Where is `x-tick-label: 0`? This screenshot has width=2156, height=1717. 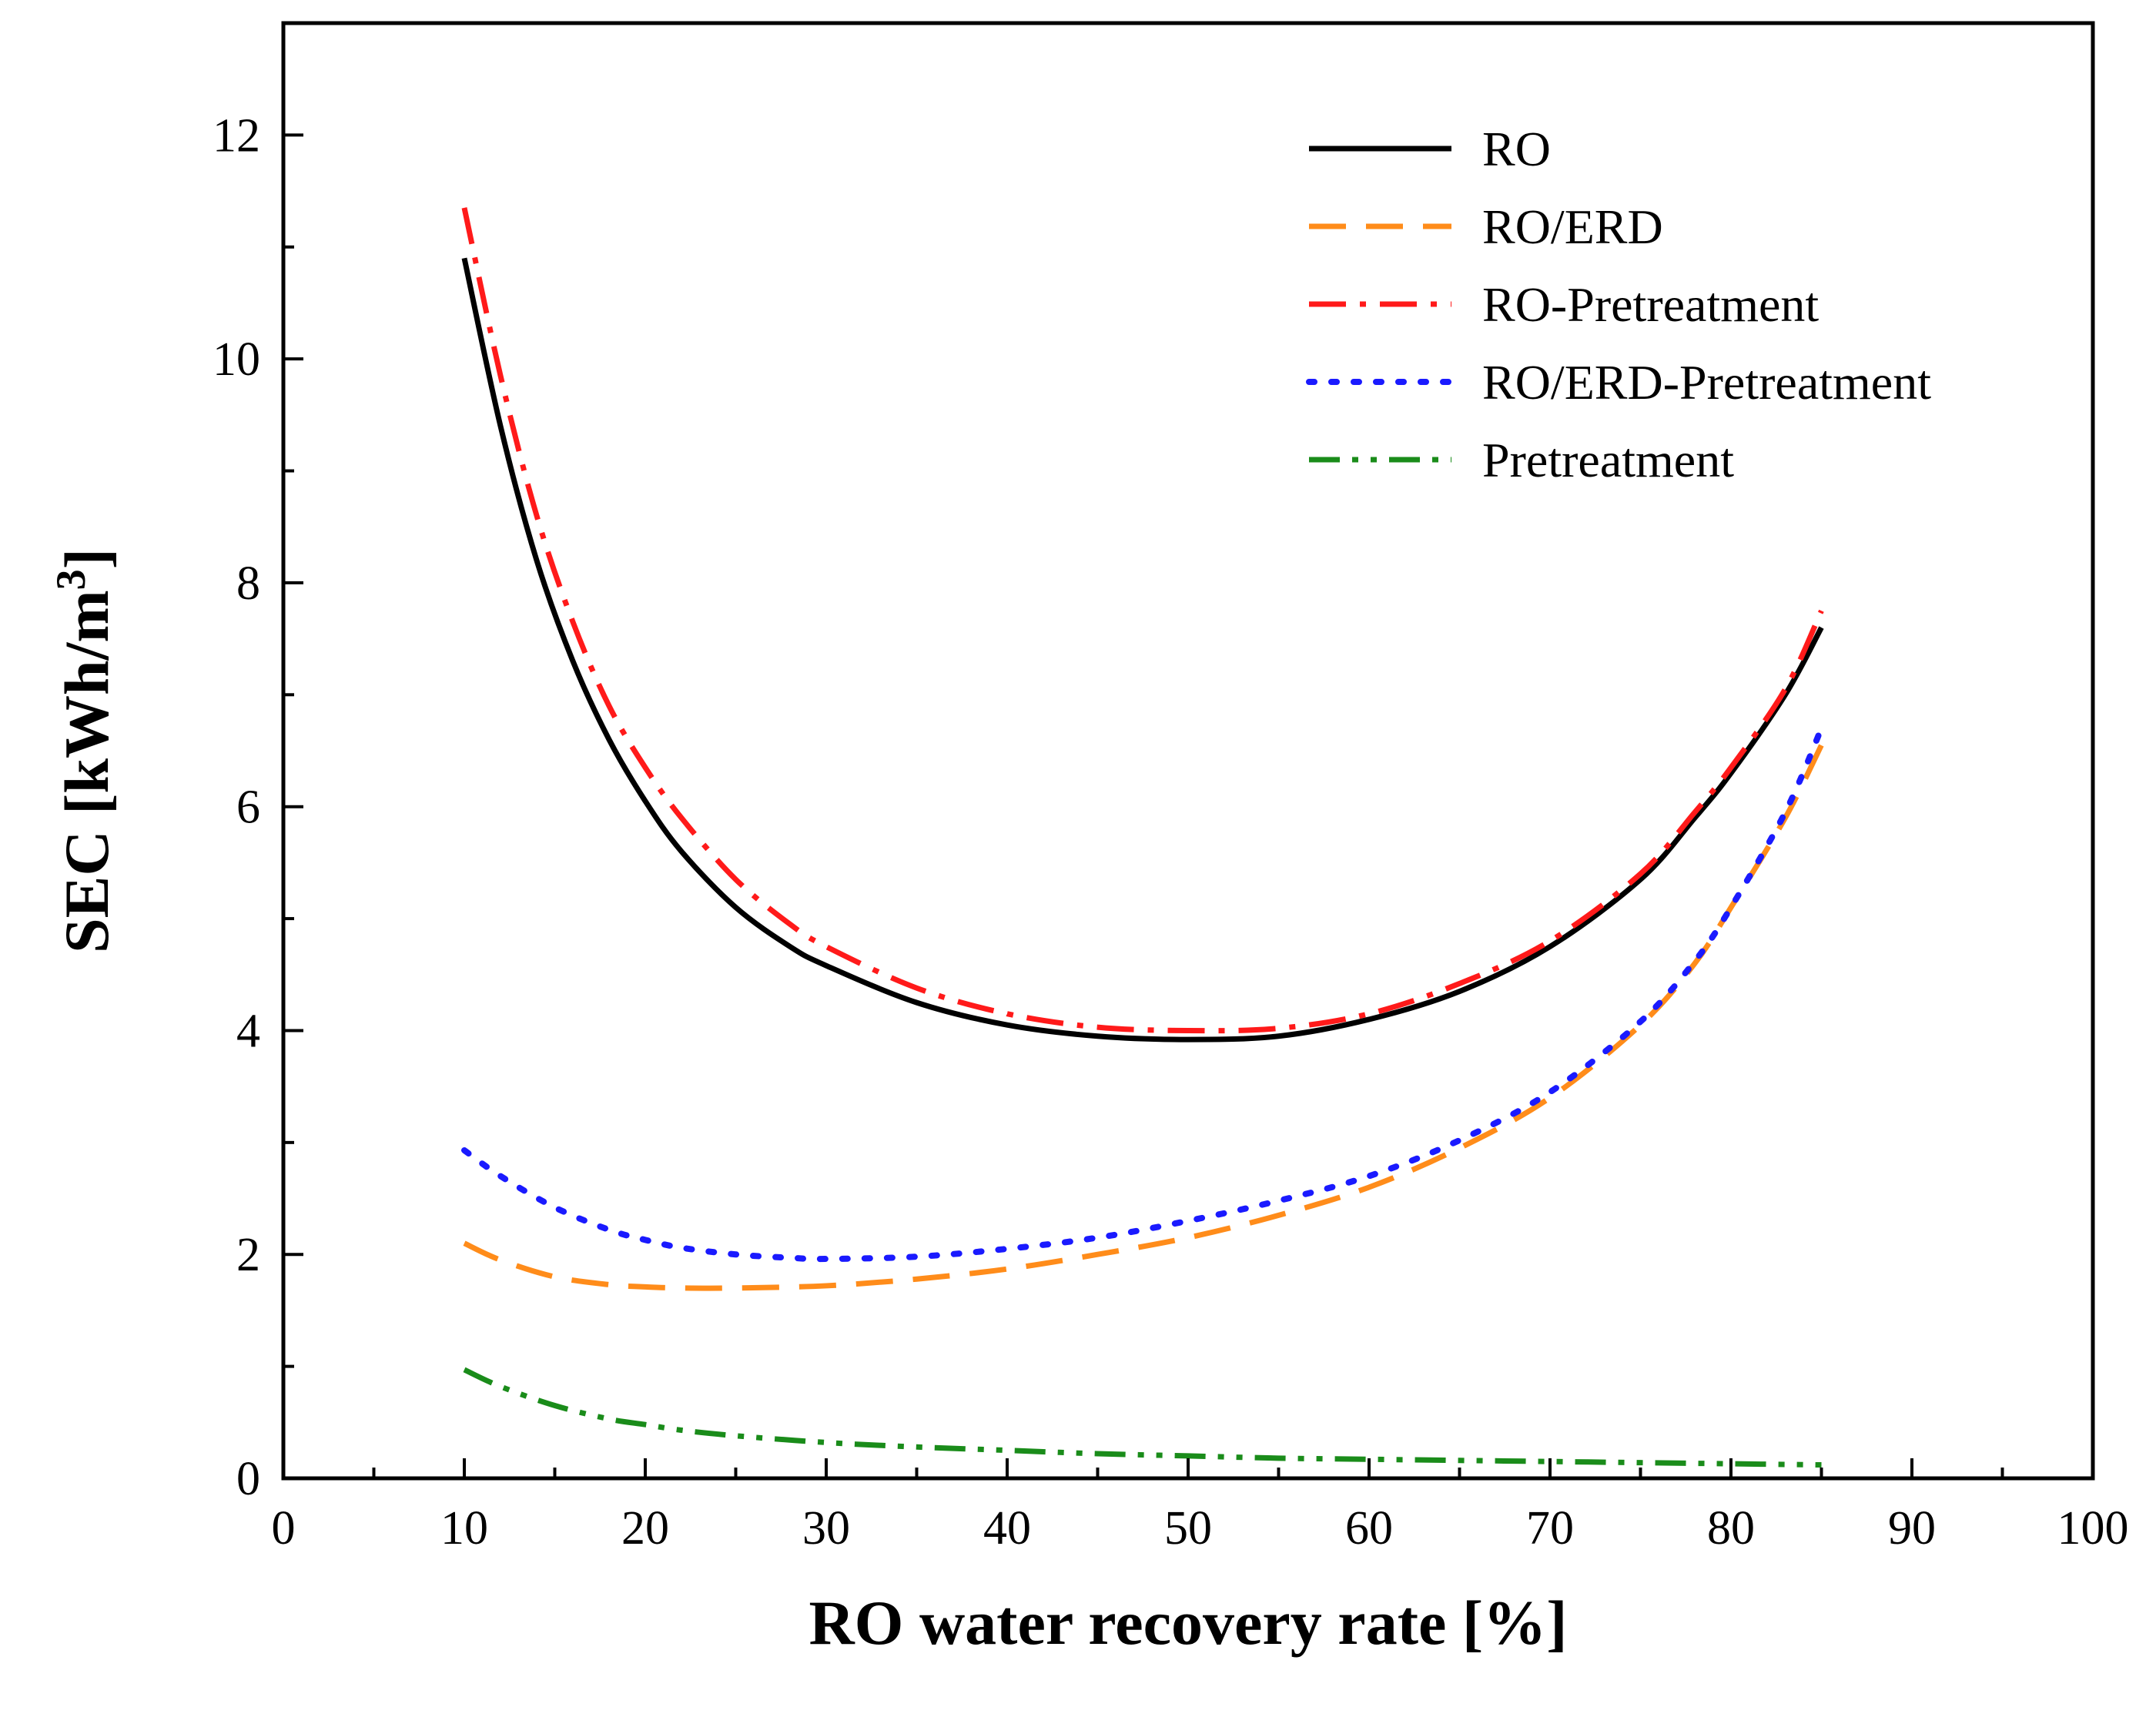 x-tick-label: 0 is located at coordinates (284, 1528).